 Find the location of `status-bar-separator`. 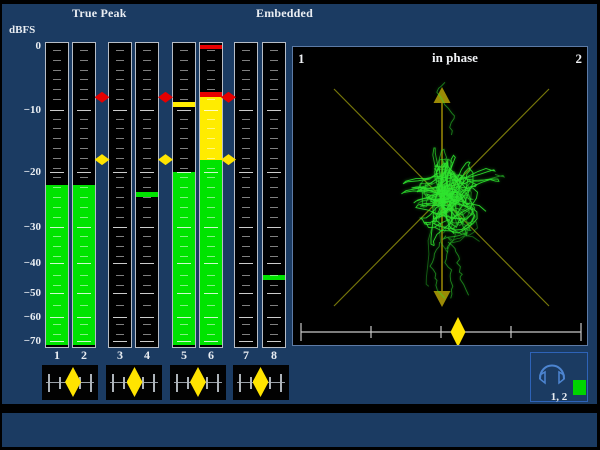

status-bar-separator is located at coordinates (300, 408).